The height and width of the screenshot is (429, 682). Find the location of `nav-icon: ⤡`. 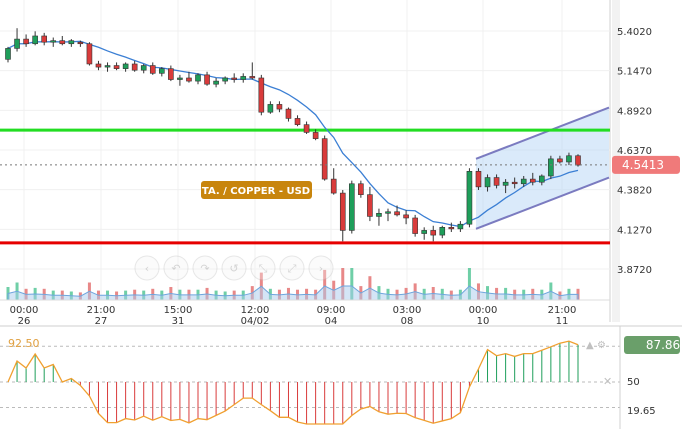

nav-icon: ⤡ is located at coordinates (263, 268).